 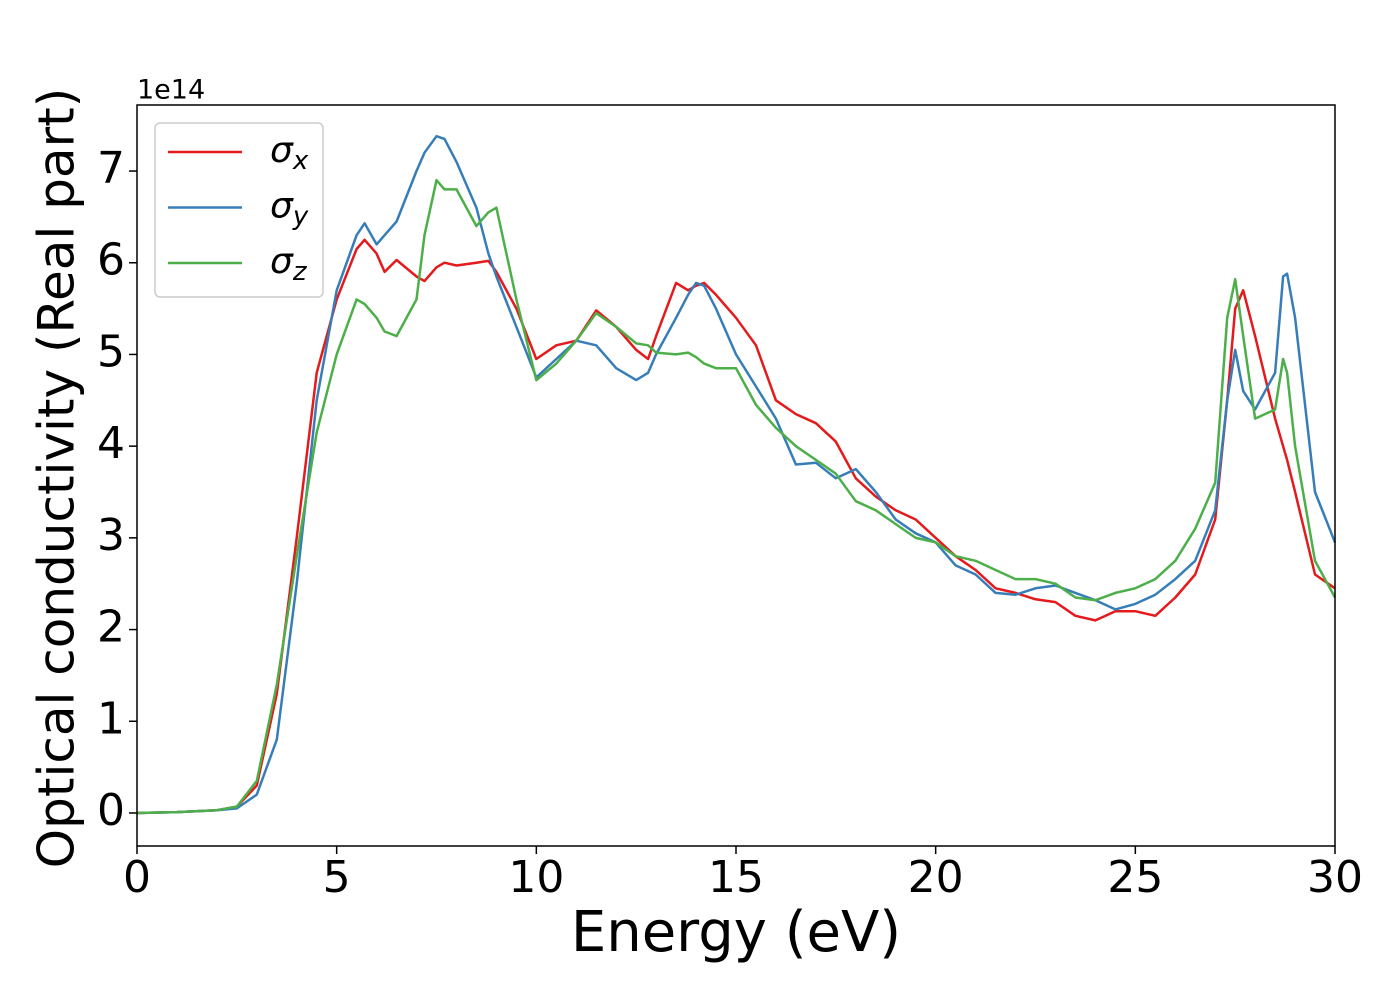 I want to click on legend-label: σx, so click(x=289, y=153).